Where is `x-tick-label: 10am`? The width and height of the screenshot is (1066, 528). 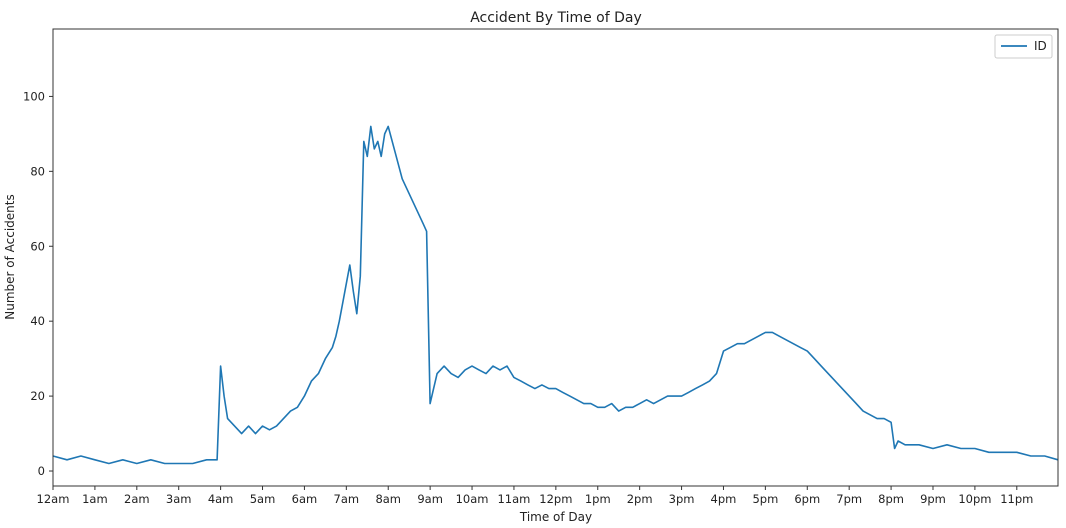 x-tick-label: 10am is located at coordinates (472, 499).